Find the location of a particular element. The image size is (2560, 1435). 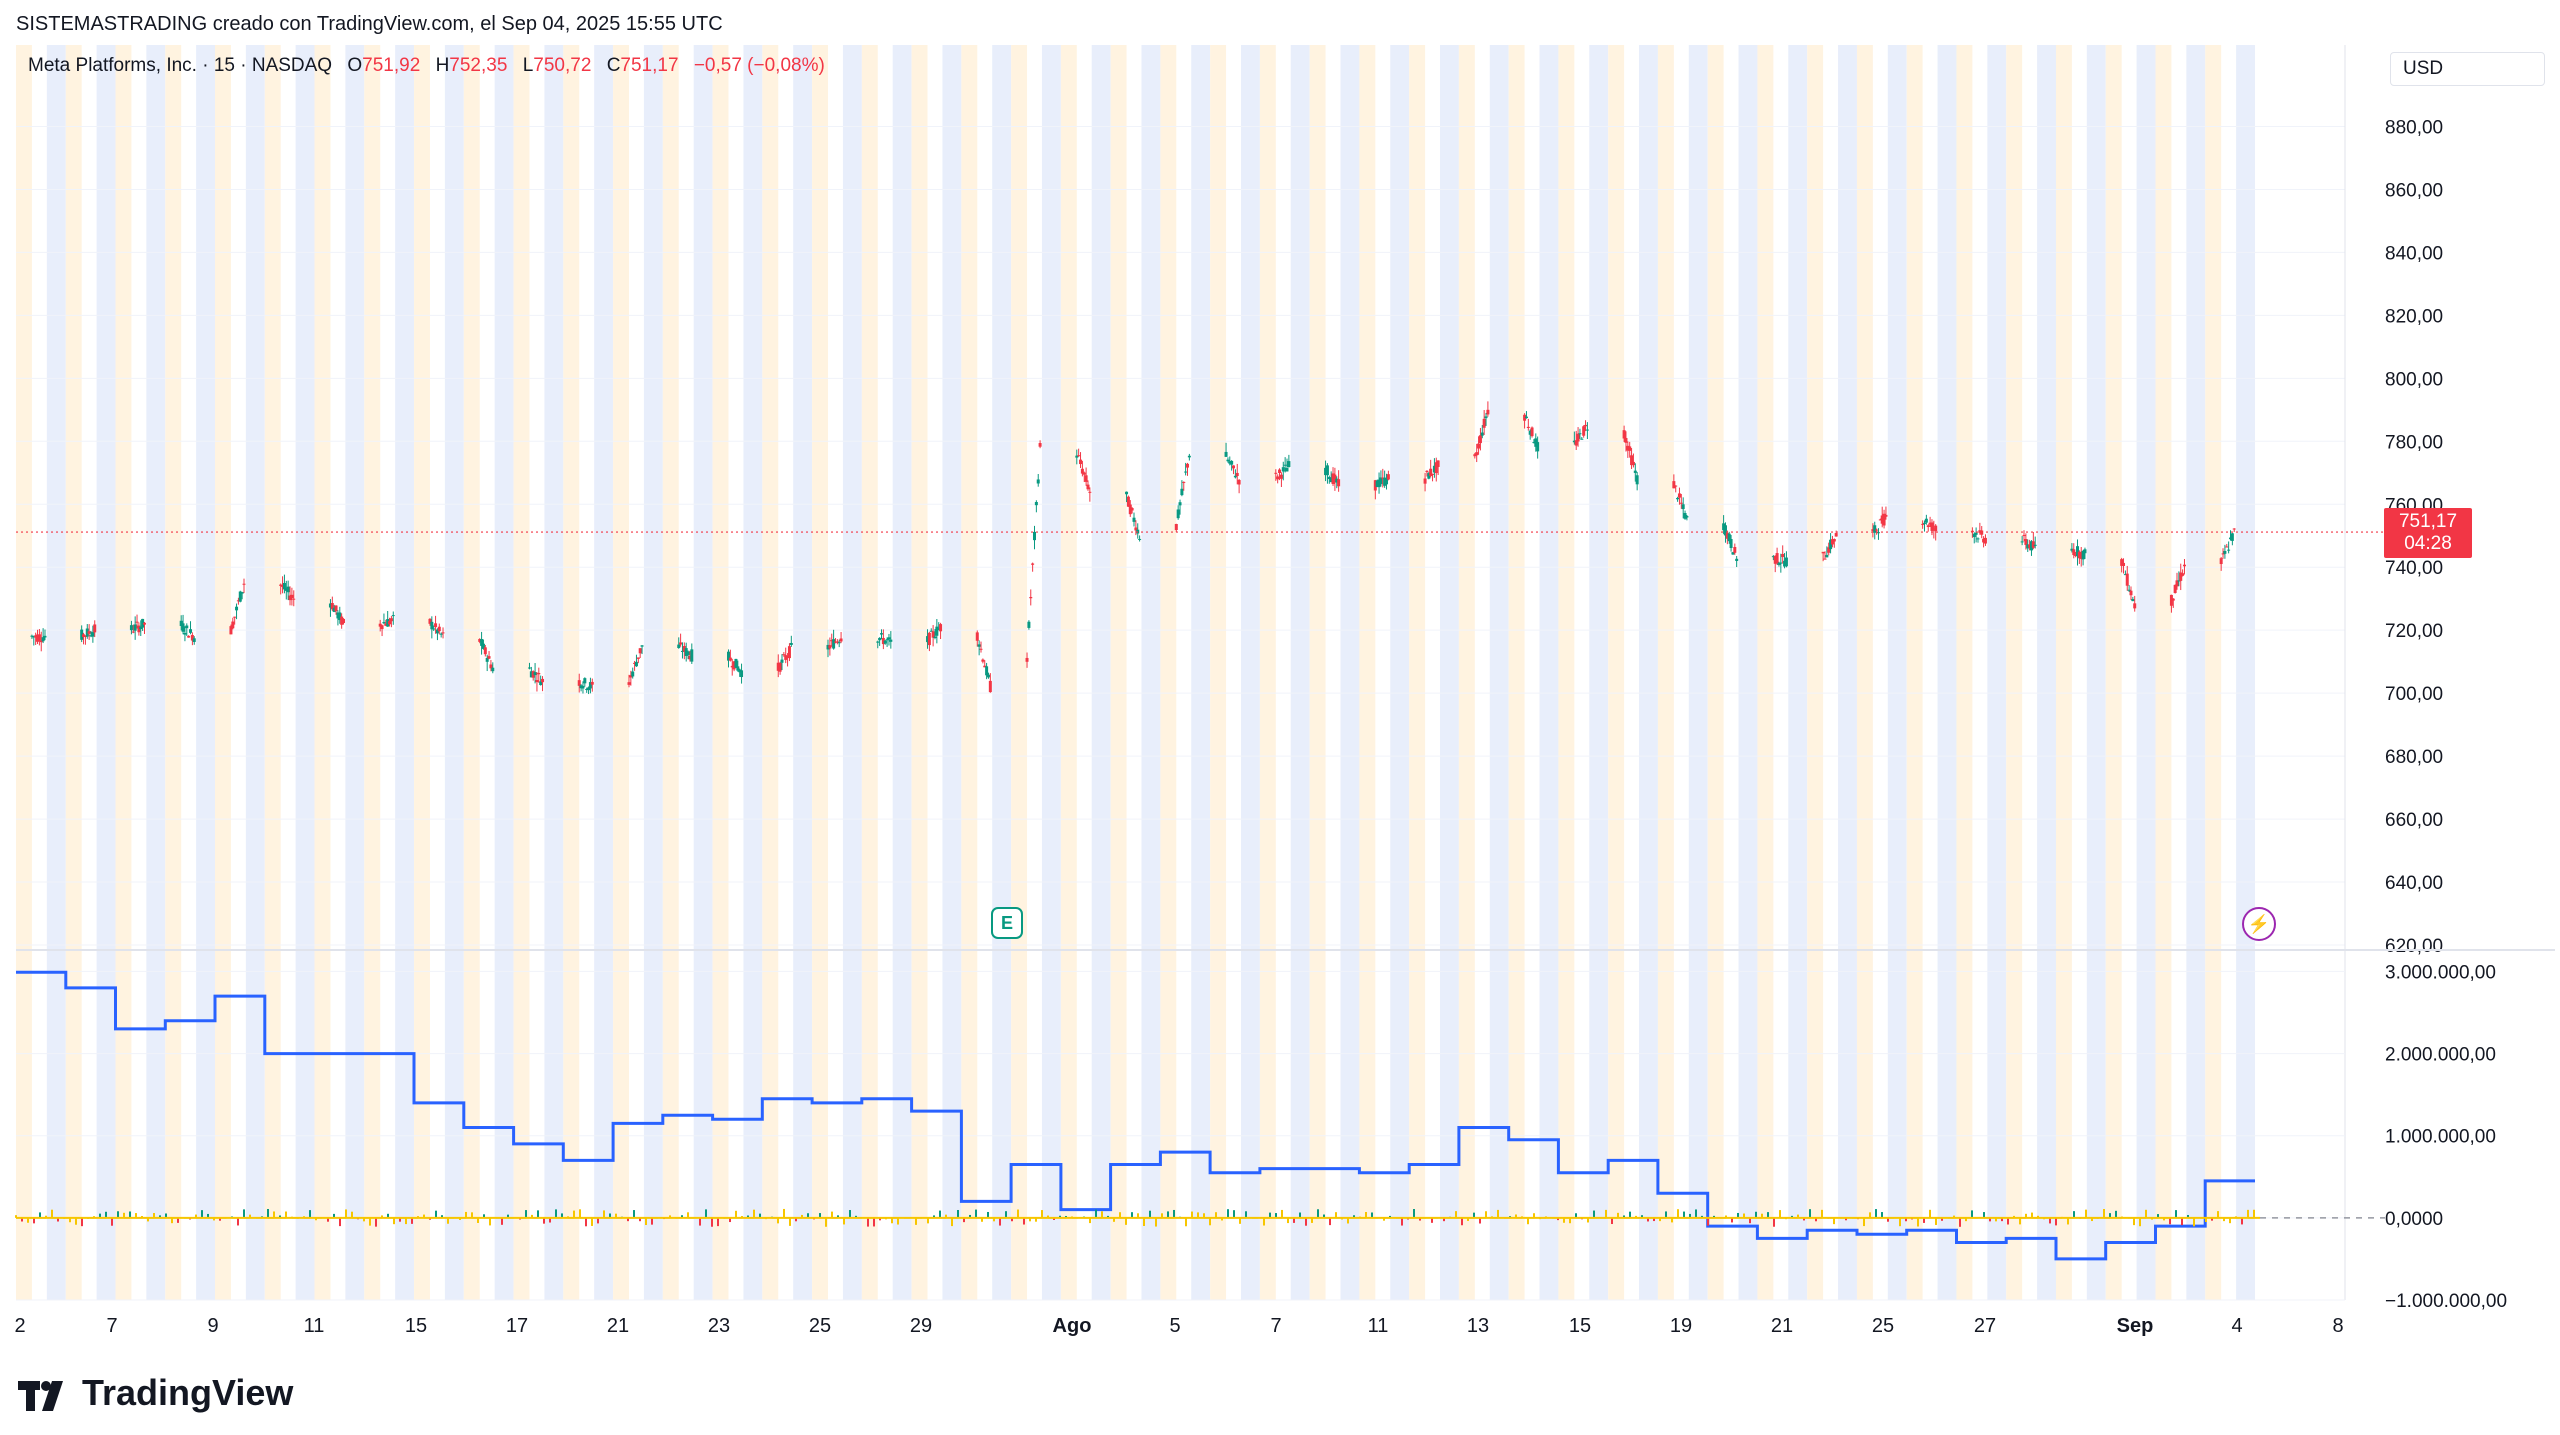

time-axis-tick: Ago is located at coordinates (1072, 1326).